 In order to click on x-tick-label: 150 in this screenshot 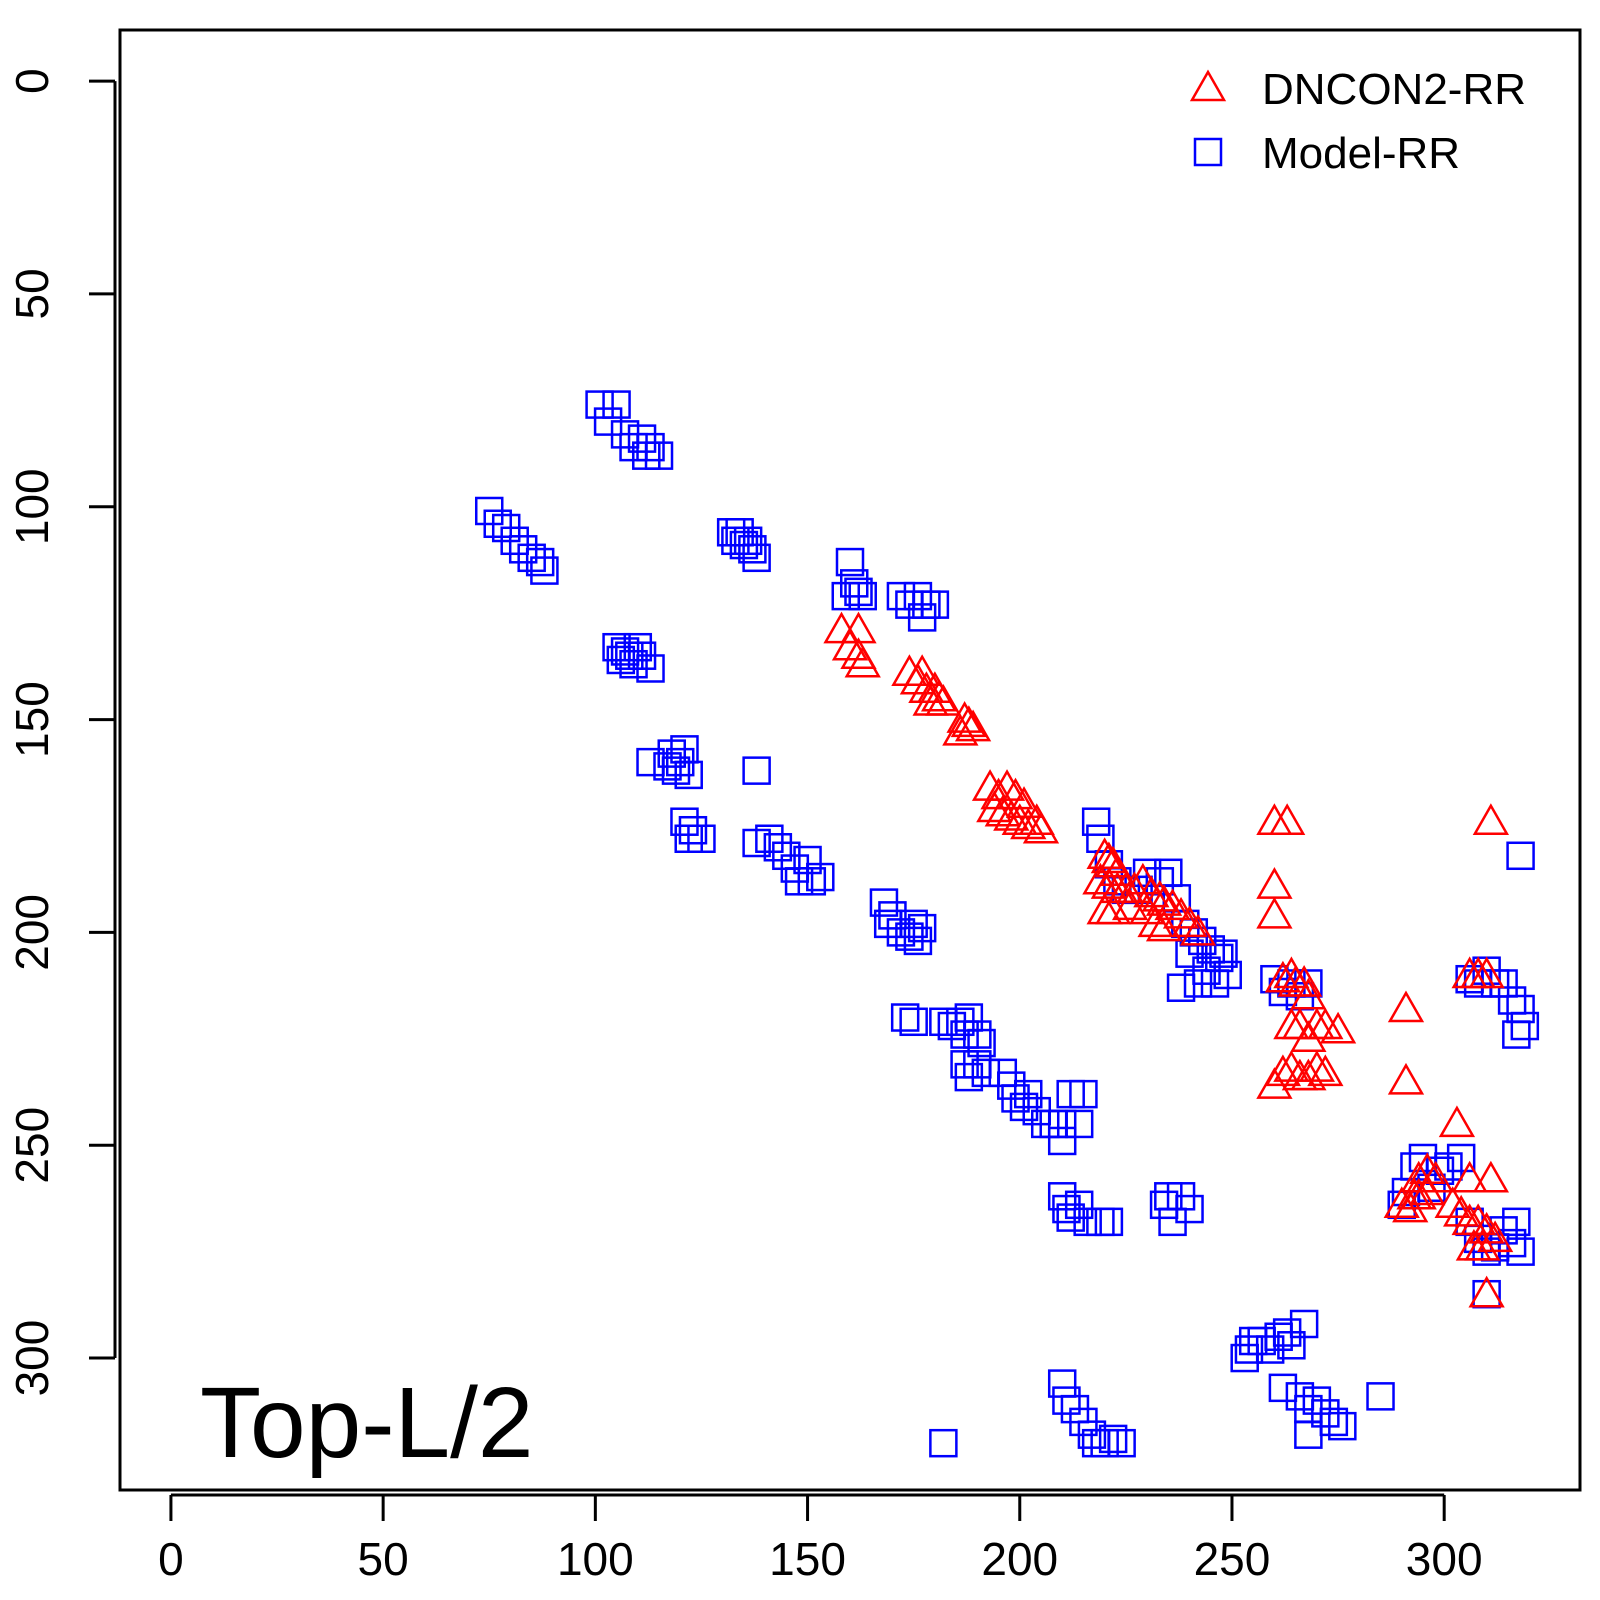, I will do `click(807, 1559)`.